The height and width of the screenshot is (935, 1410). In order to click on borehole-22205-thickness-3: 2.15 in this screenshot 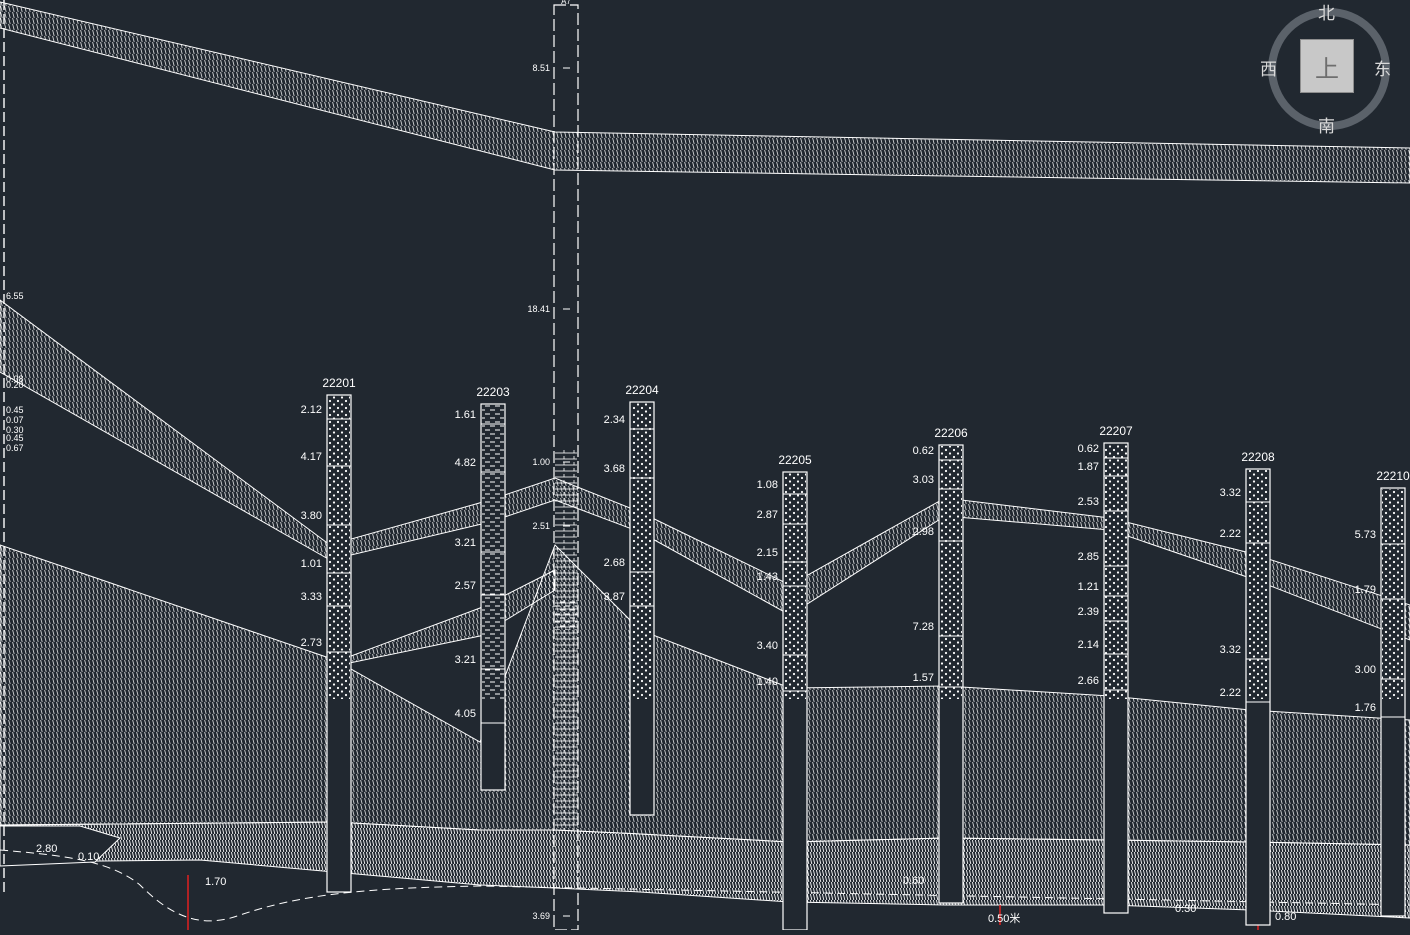, I will do `click(767, 553)`.